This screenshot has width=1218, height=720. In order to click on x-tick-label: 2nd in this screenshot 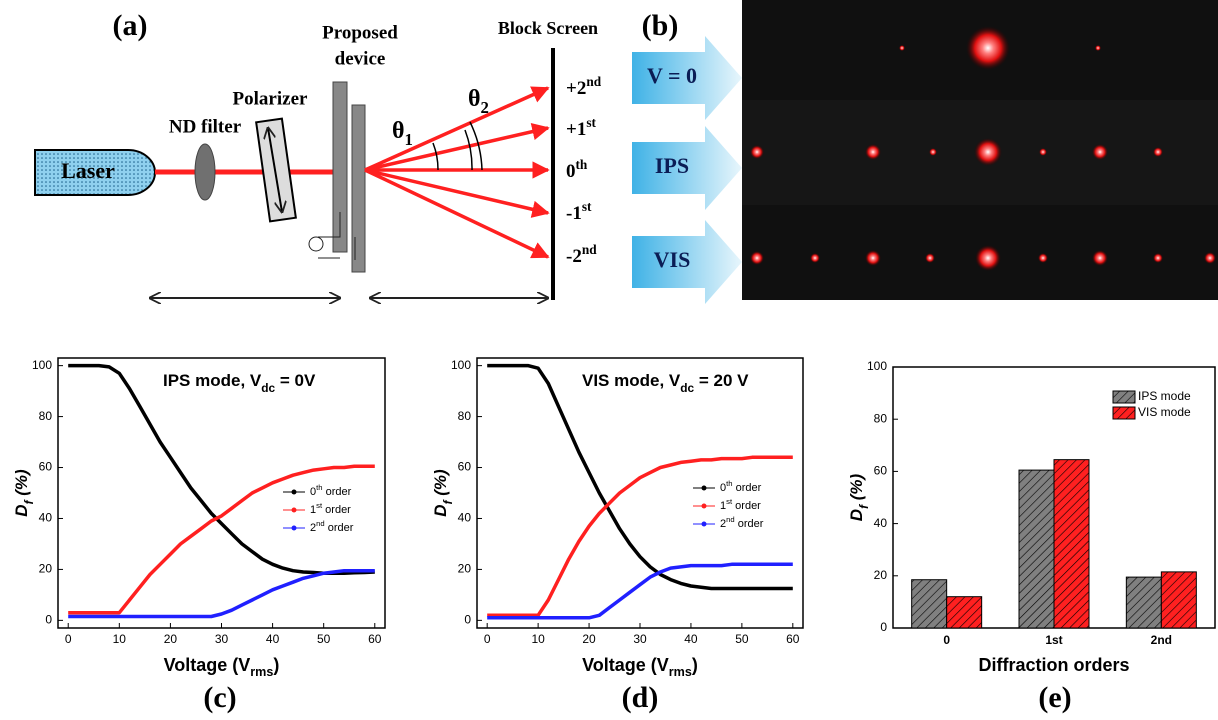, I will do `click(1161, 640)`.